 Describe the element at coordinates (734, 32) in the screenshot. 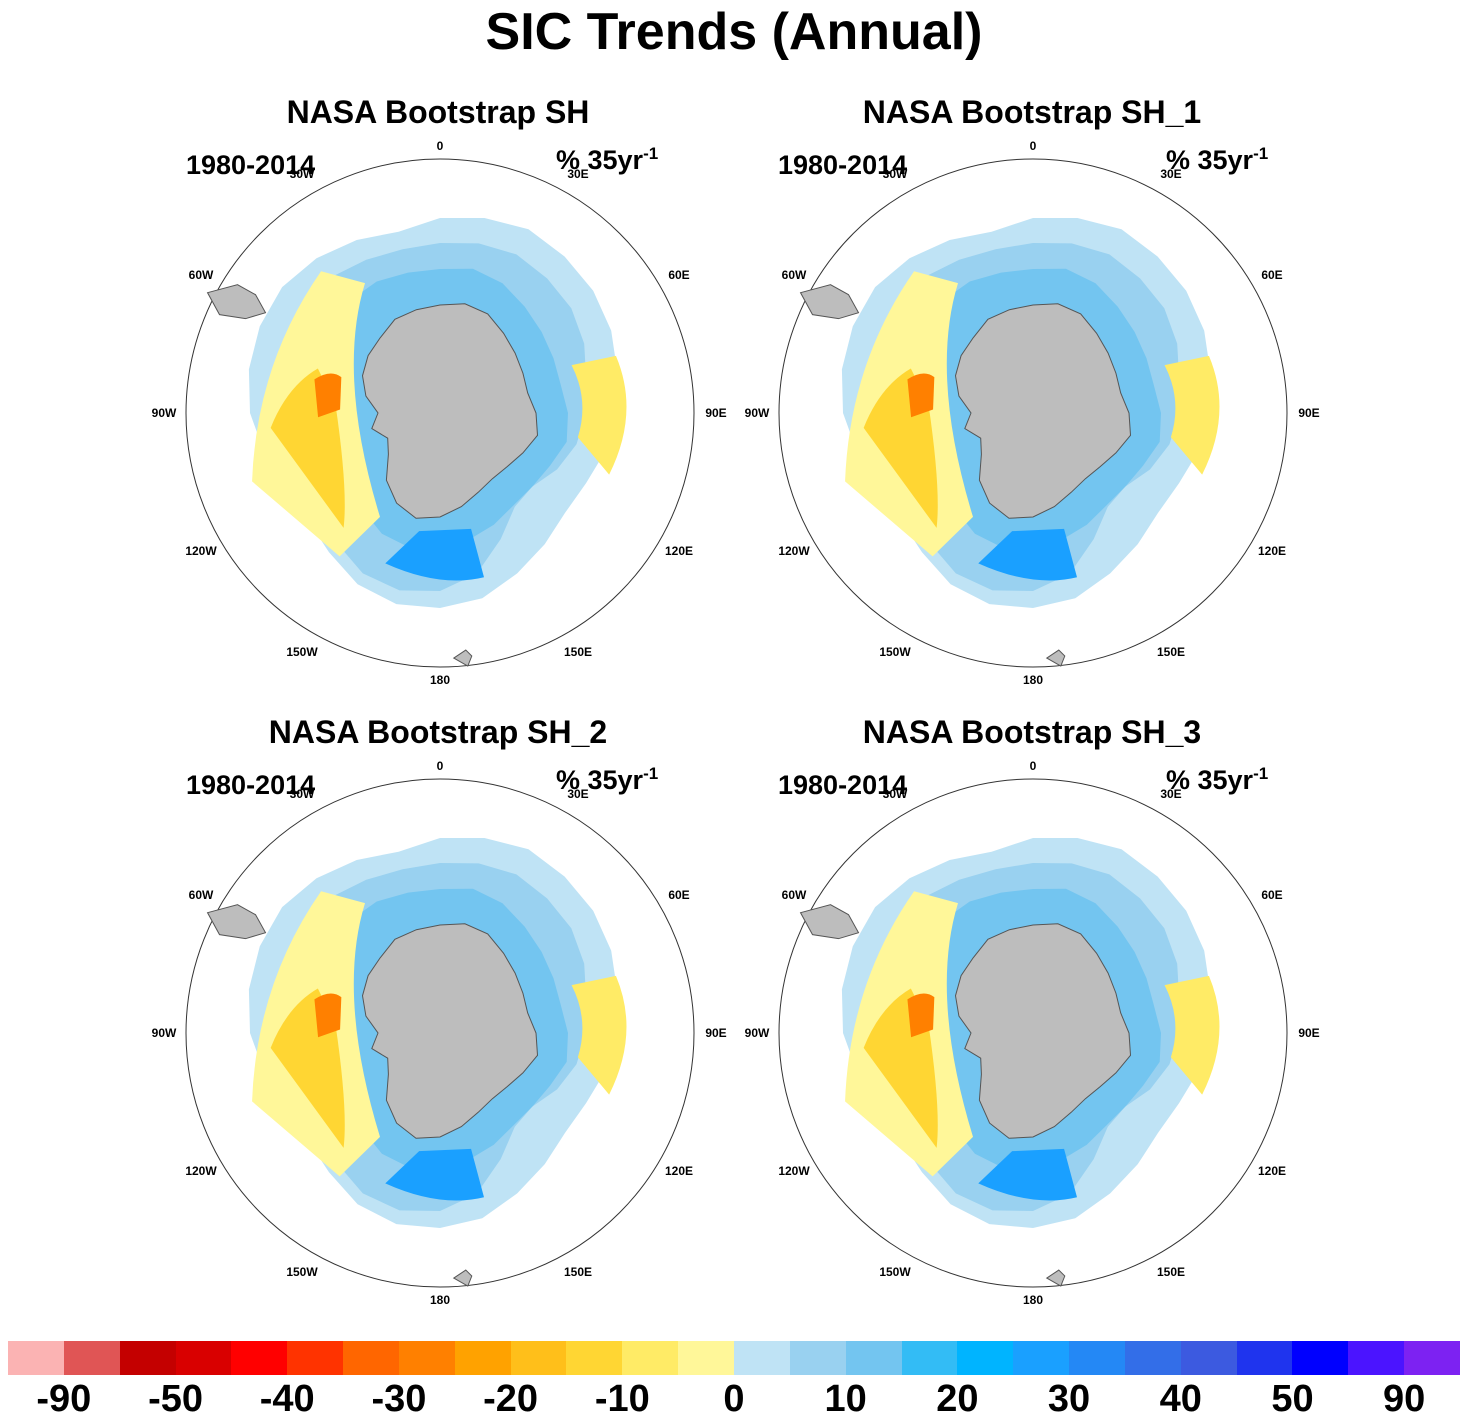

I see `figure-title: SIC Trends (Annual)` at that location.